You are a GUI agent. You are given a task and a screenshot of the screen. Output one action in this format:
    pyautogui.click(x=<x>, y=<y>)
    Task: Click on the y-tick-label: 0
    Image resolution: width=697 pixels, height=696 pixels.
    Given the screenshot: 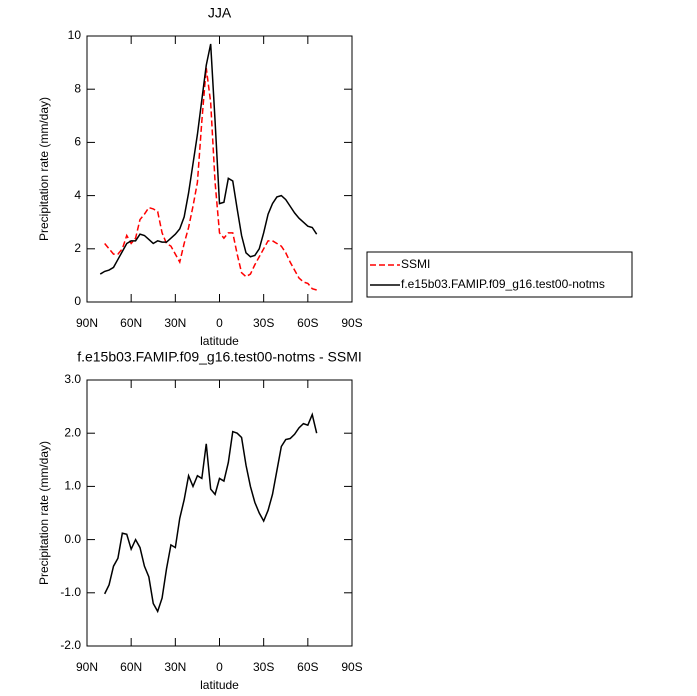 What is the action you would take?
    pyautogui.click(x=77, y=301)
    